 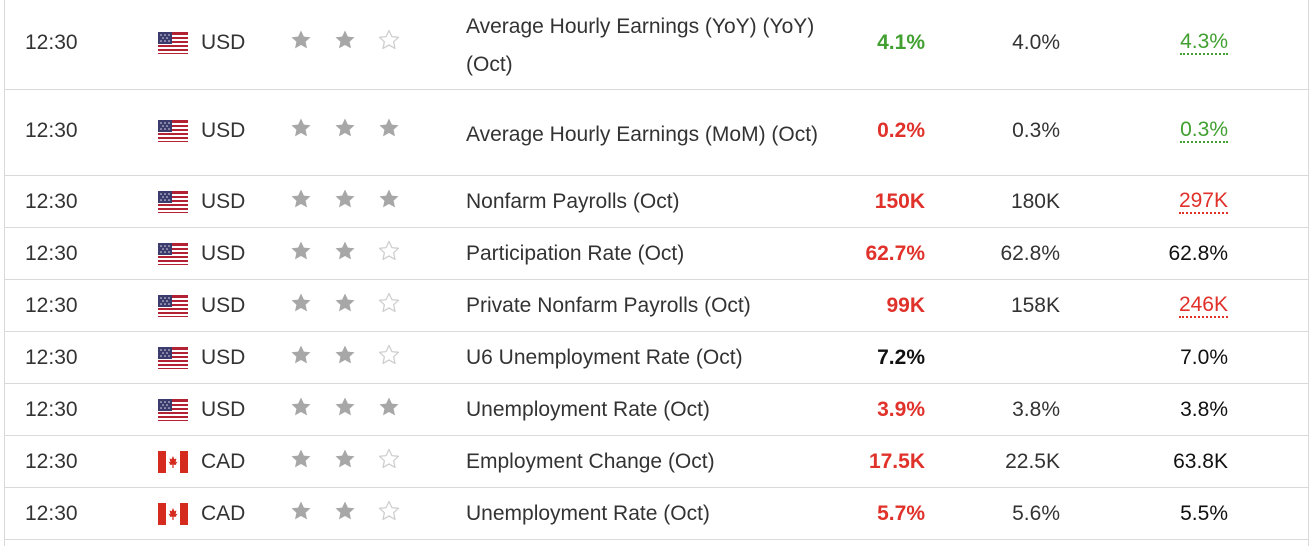 What do you see at coordinates (590, 461) in the screenshot?
I see `event-name: Employment Change (Oct)` at bounding box center [590, 461].